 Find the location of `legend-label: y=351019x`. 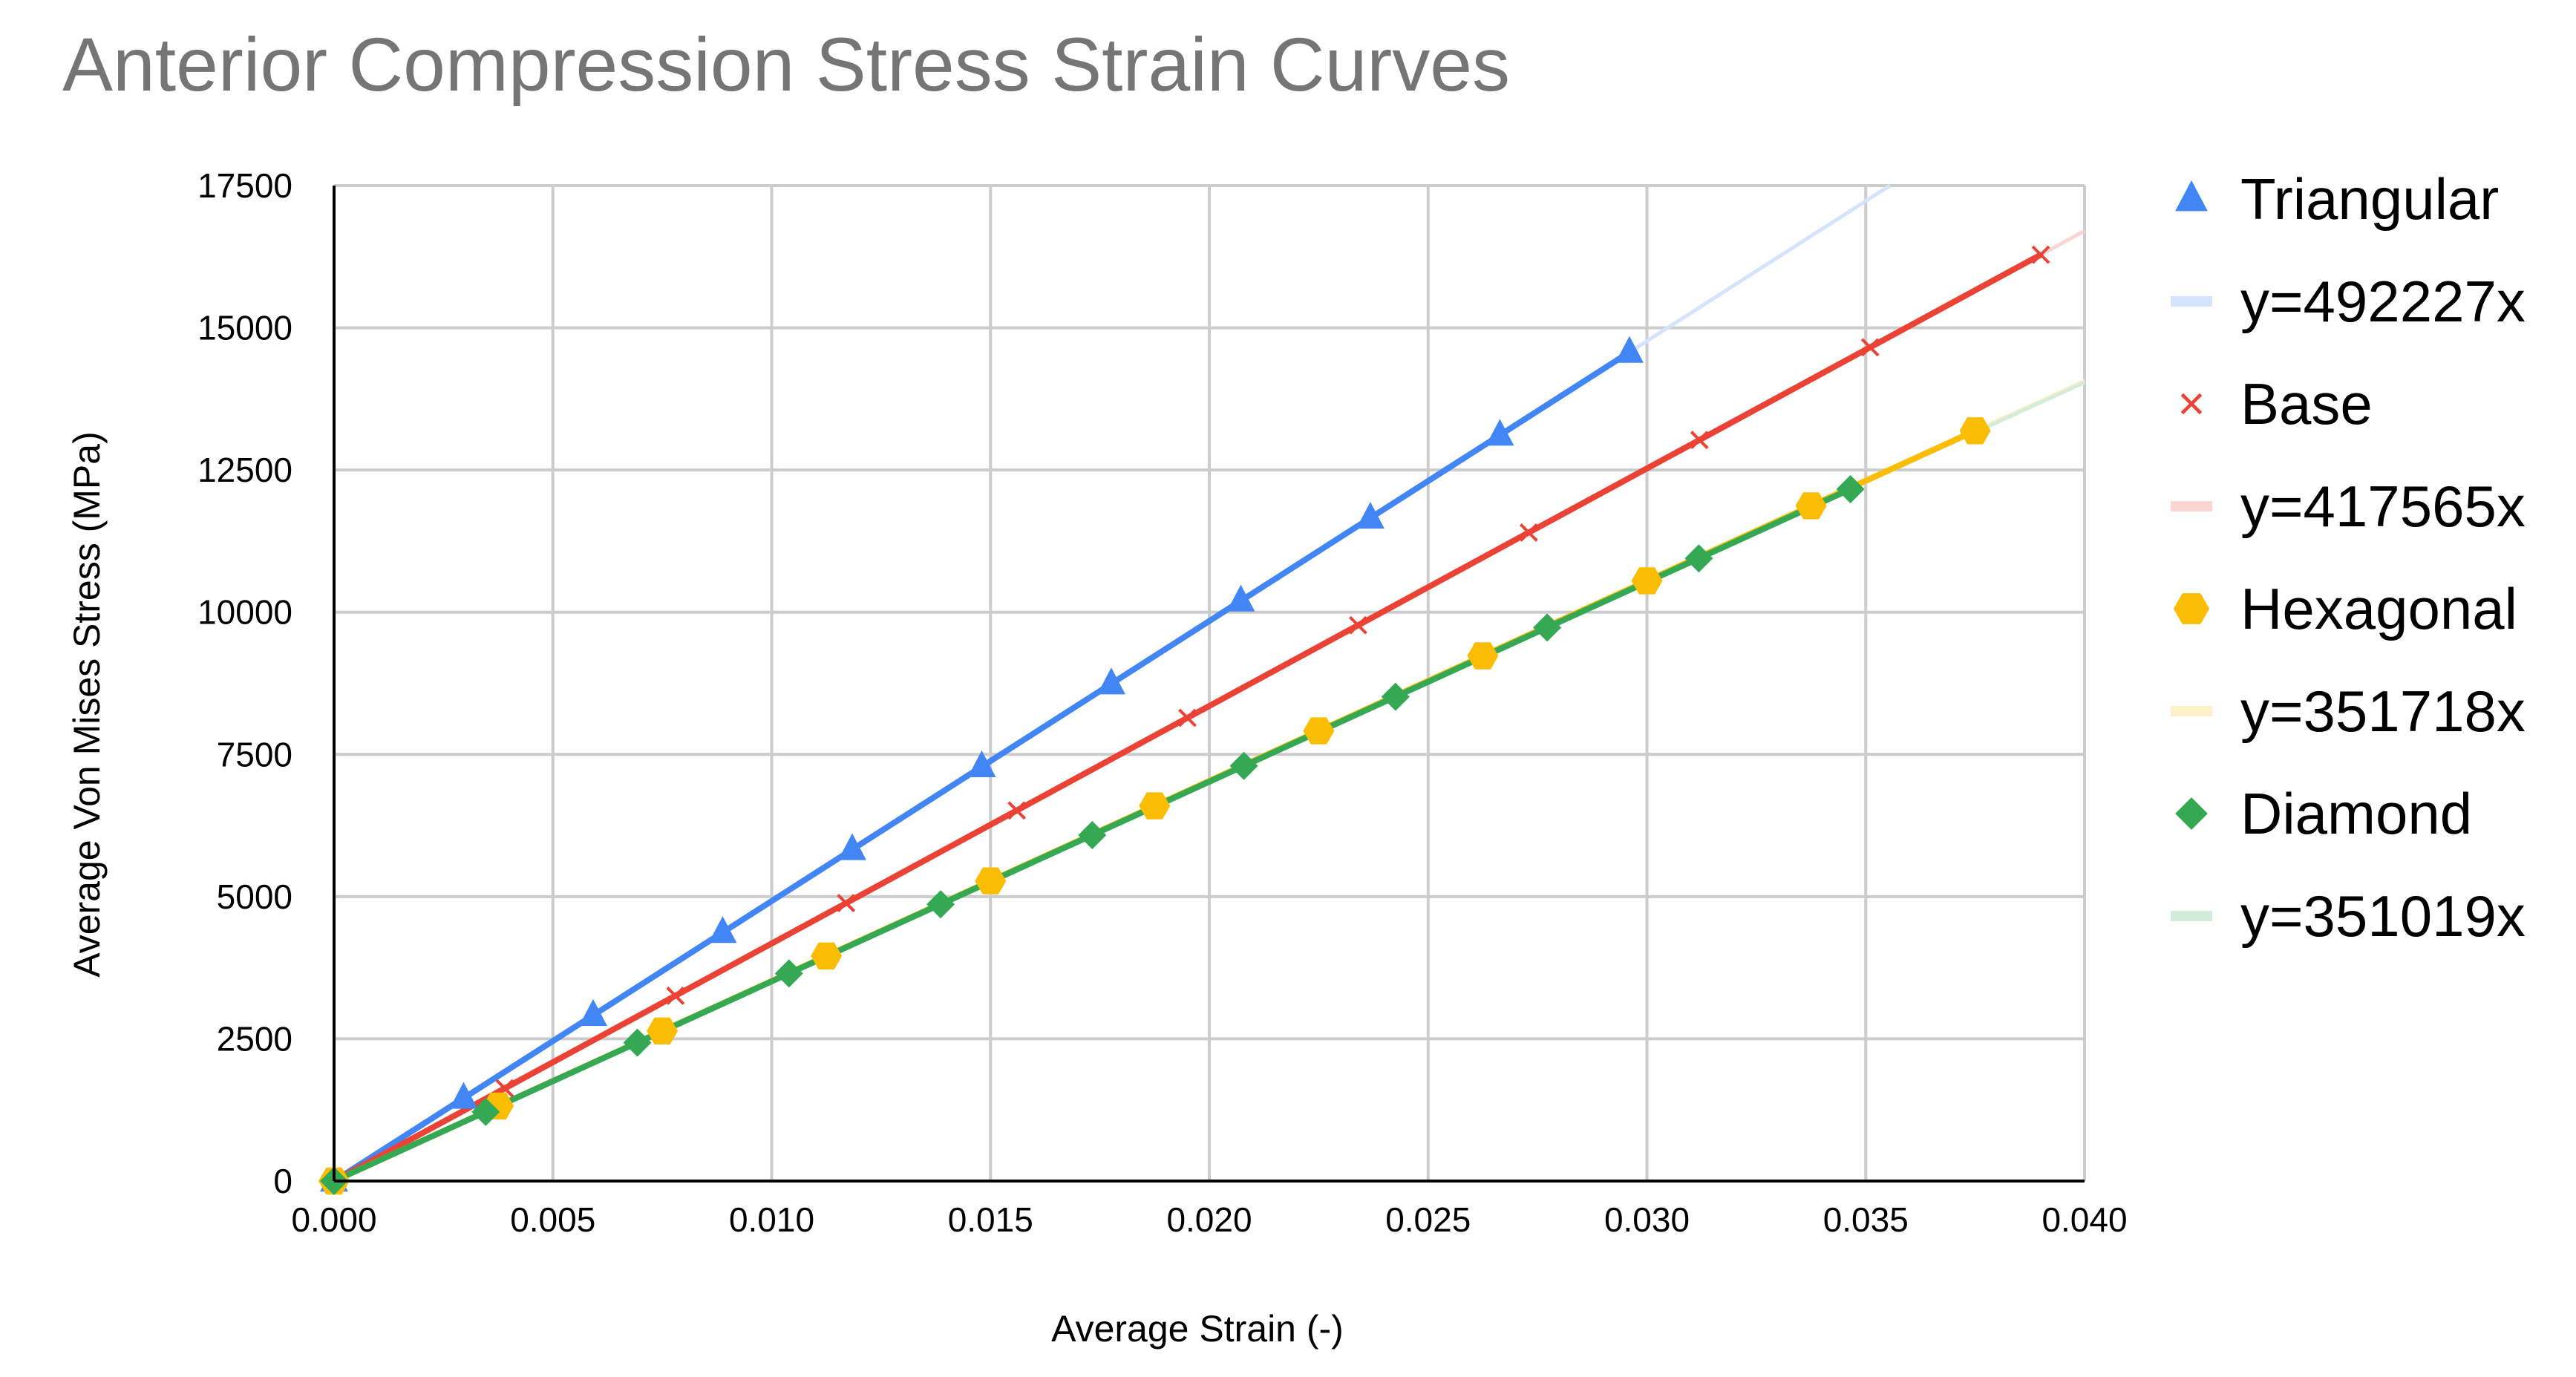

legend-label: y=351019x is located at coordinates (2383, 916).